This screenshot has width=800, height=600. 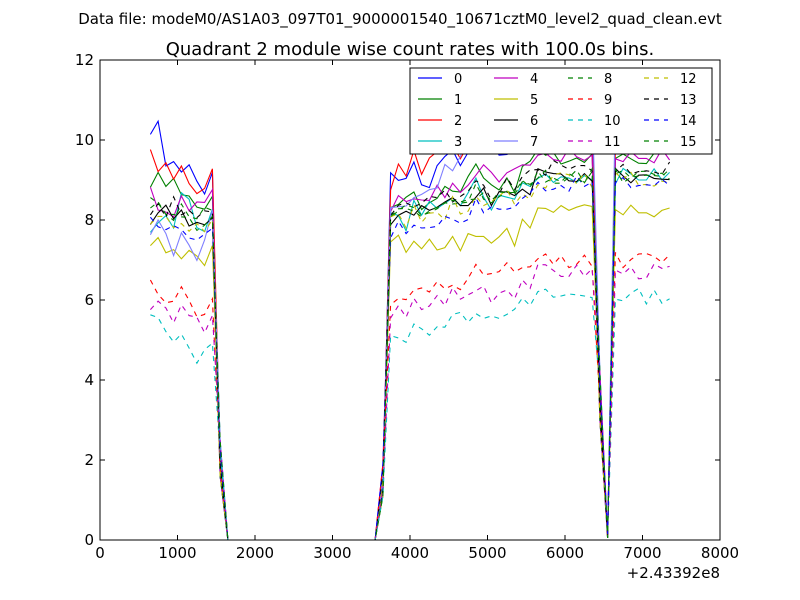 What do you see at coordinates (534, 79) in the screenshot?
I see `legend-label-4: 4` at bounding box center [534, 79].